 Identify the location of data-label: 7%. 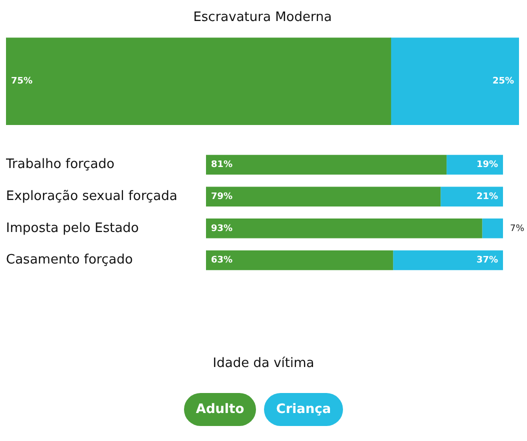
(517, 229).